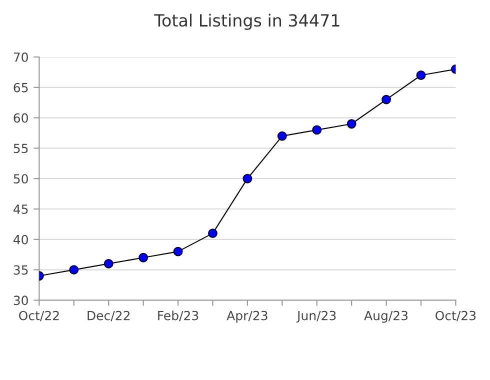 This screenshot has height=380, width=490. Describe the element at coordinates (21, 149) in the screenshot. I see `y-tick-label: 55` at that location.